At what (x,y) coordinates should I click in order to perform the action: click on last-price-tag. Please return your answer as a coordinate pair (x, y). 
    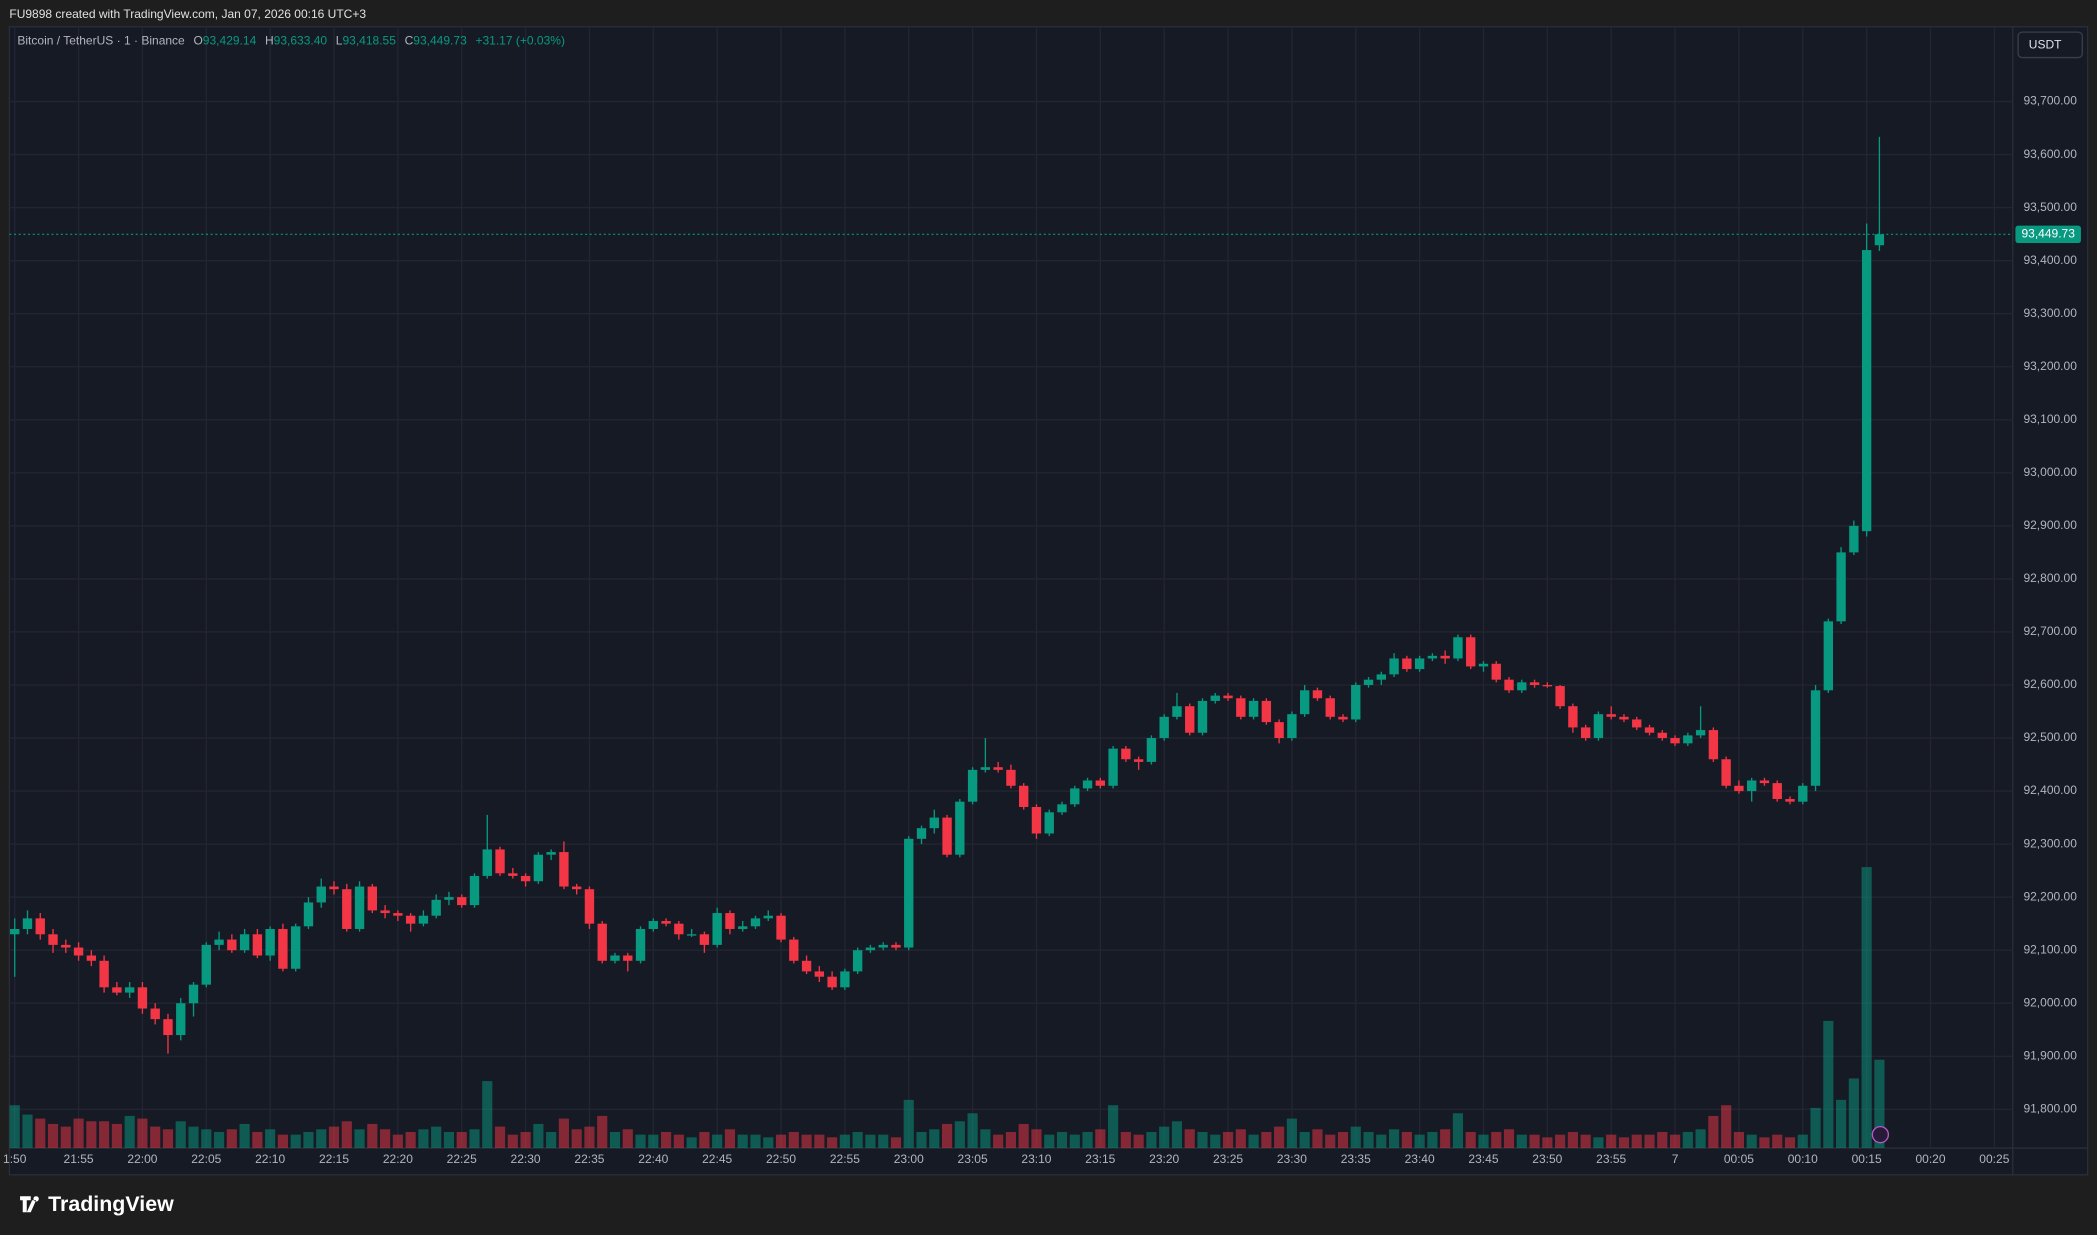
    Looking at the image, I should click on (2048, 234).